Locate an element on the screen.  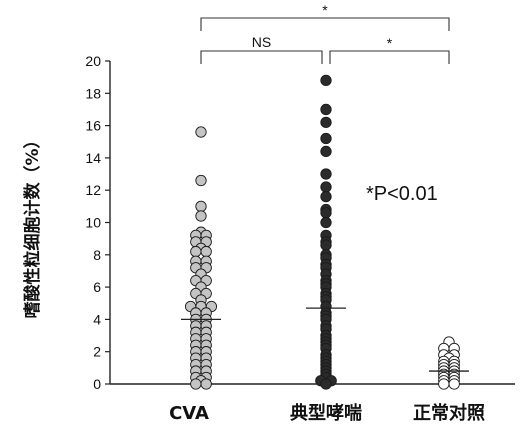
y-axis-label: 嗜酸性粒细胞计数（%） is located at coordinates (32, 224).